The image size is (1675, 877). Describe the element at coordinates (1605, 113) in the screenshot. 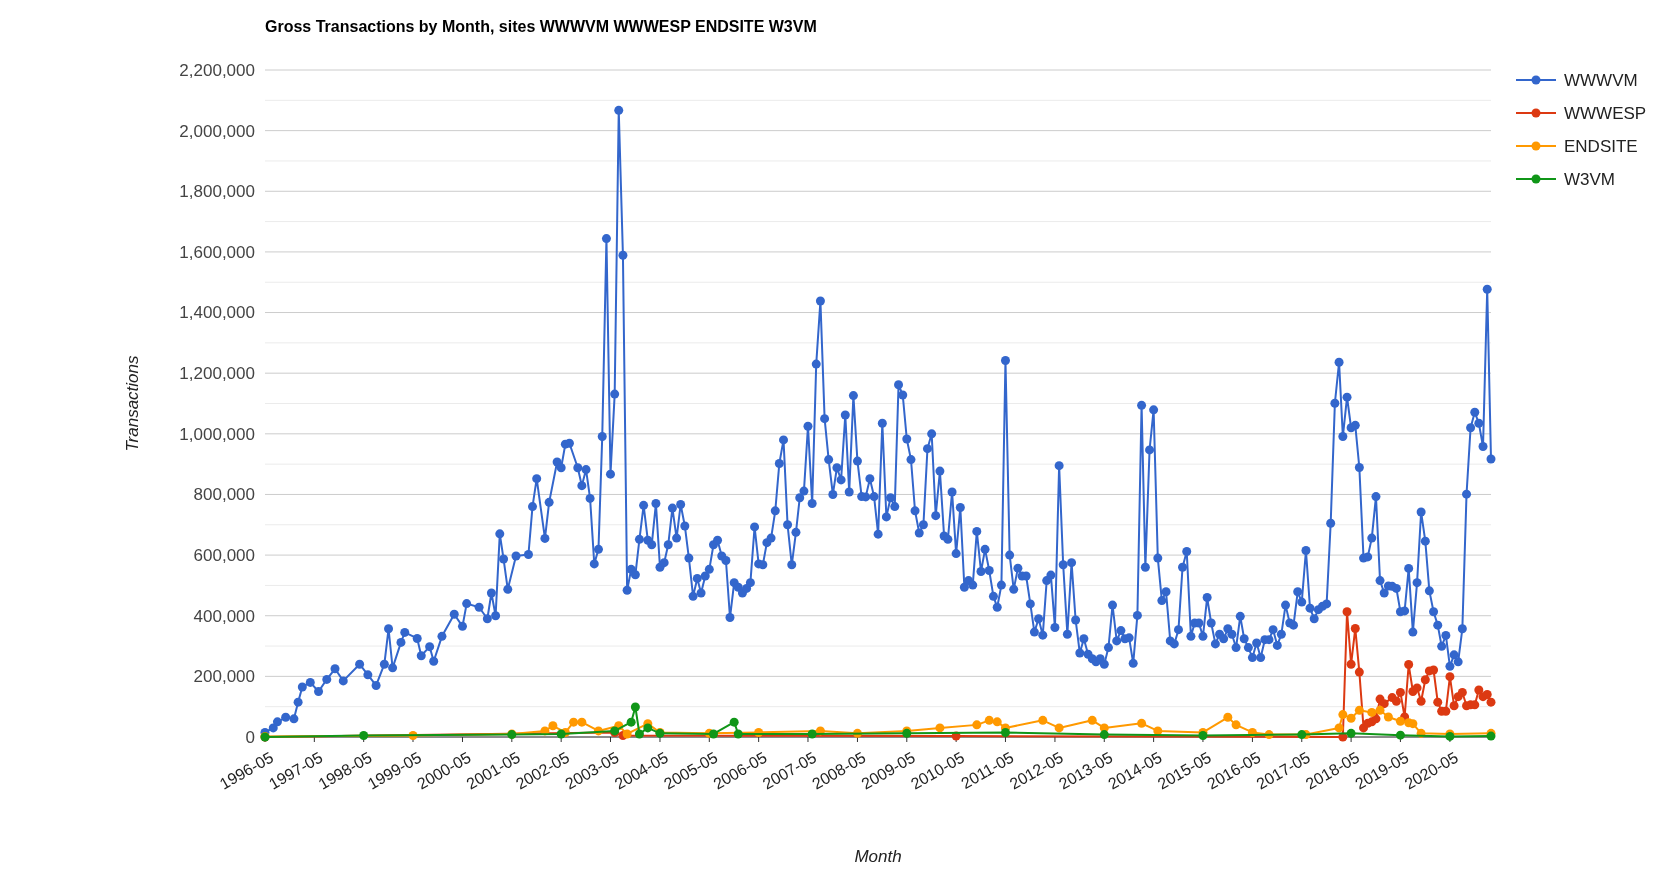

I see `legend-label: WWWESP` at that location.